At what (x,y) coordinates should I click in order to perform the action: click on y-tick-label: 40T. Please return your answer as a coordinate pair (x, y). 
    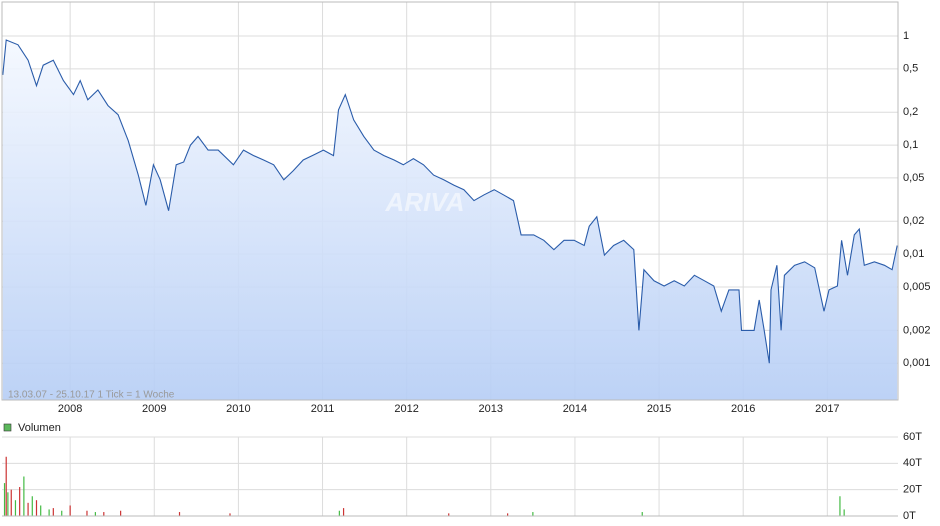
    Looking at the image, I should click on (912, 463).